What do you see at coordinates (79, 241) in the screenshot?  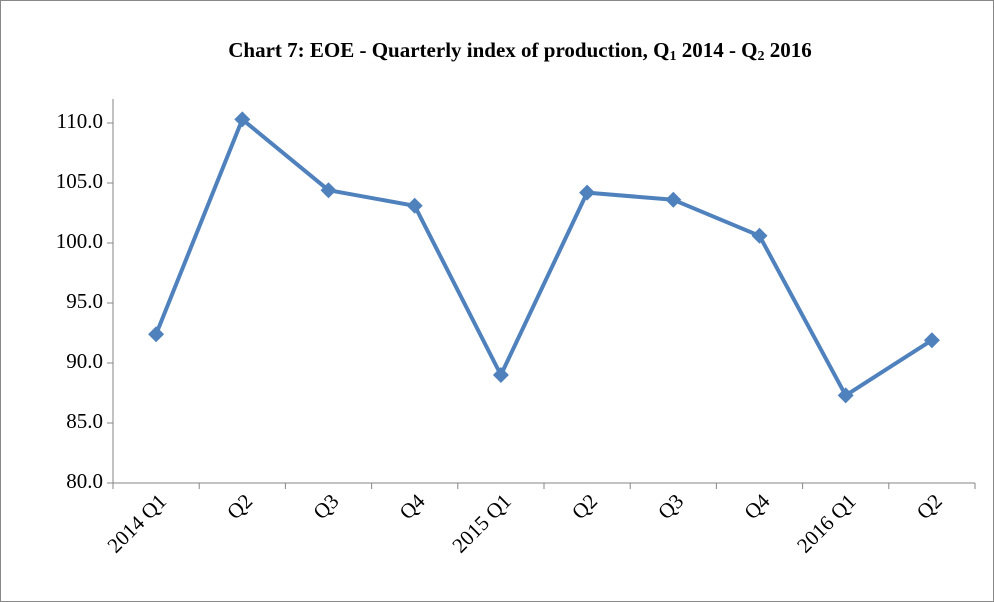 I see `y-tick-label: 100.0` at bounding box center [79, 241].